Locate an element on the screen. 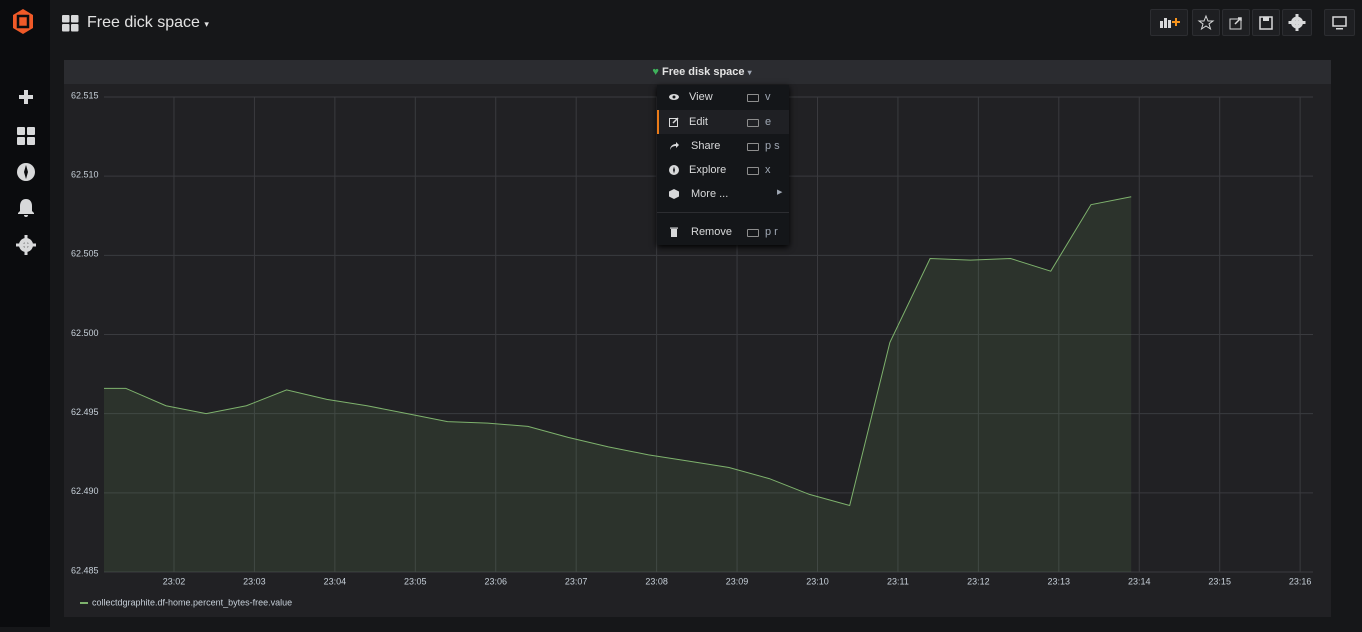 The width and height of the screenshot is (1362, 632). tv-mode-button is located at coordinates (1339, 22).